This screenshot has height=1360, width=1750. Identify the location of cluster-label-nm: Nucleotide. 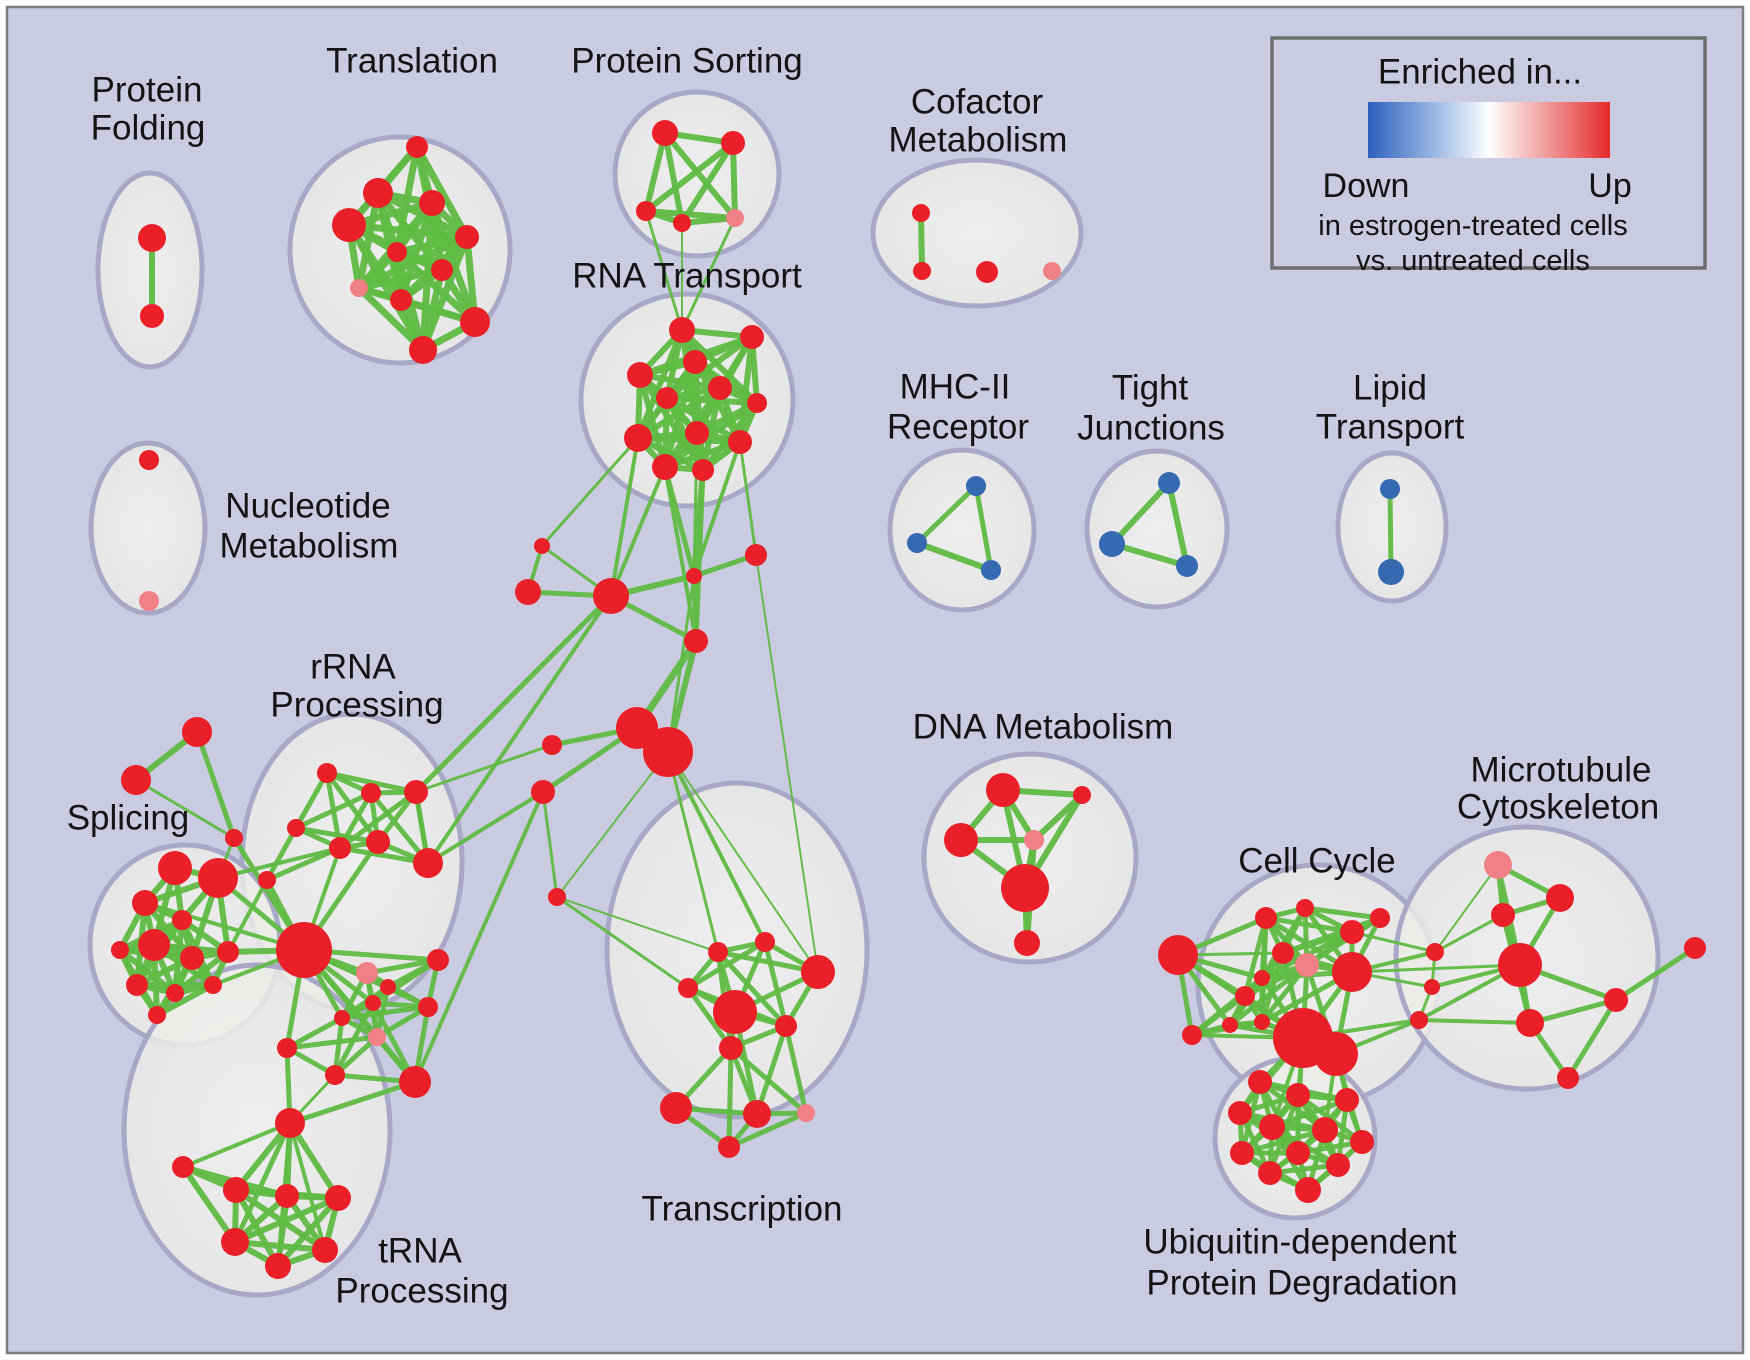
(307, 506).